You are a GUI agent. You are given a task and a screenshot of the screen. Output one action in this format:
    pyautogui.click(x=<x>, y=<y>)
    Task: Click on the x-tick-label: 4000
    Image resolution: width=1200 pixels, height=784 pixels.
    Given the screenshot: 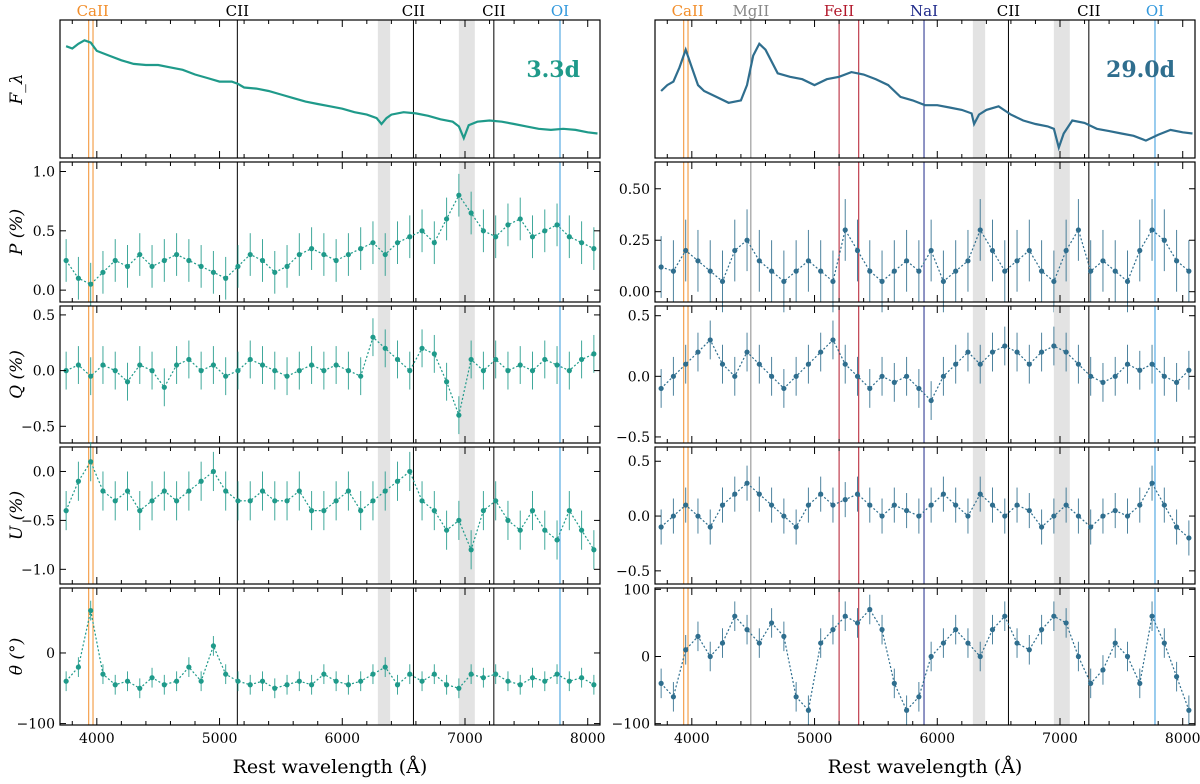 What is the action you would take?
    pyautogui.click(x=692, y=739)
    